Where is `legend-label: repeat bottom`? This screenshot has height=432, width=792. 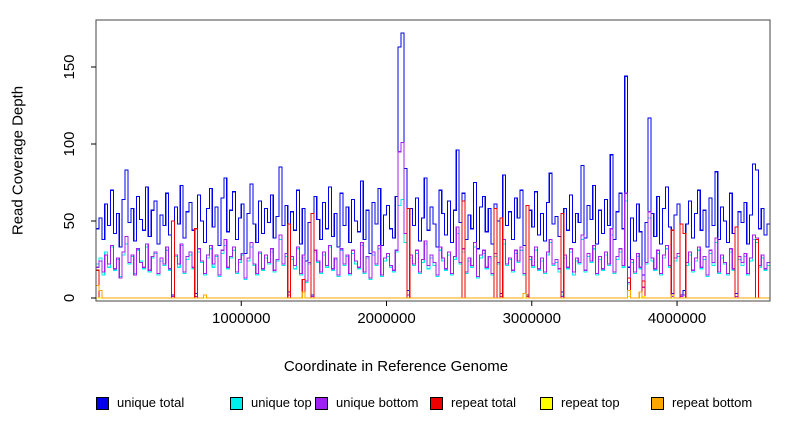 legend-label: repeat bottom is located at coordinates (712, 402).